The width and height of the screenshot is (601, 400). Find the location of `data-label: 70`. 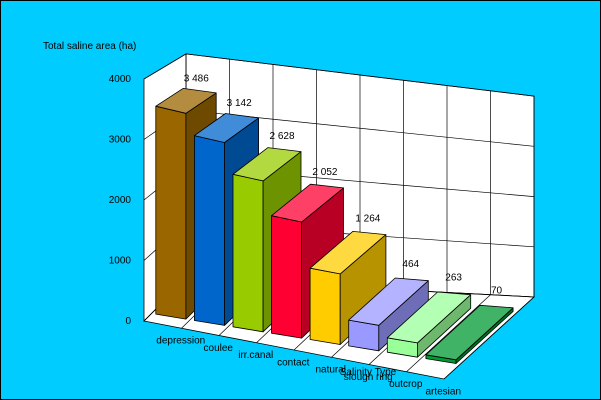

data-label: 70 is located at coordinates (497, 290).